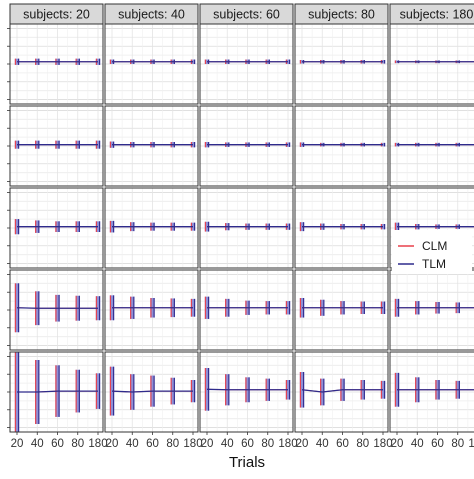 Image resolution: width=474 pixels, height=479 pixels. Describe the element at coordinates (151, 15) in the screenshot. I see `facet-strip-label-1: subjects: 40` at that location.